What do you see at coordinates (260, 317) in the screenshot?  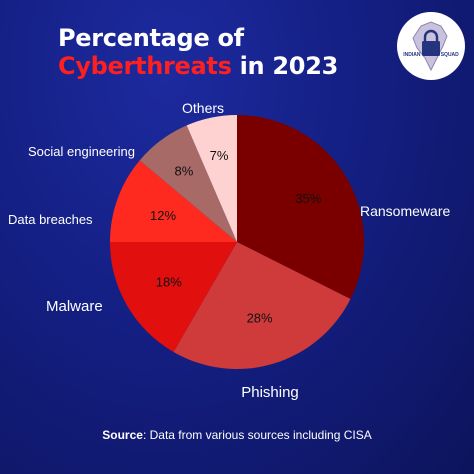 I see `slice-value-label: 28%` at bounding box center [260, 317].